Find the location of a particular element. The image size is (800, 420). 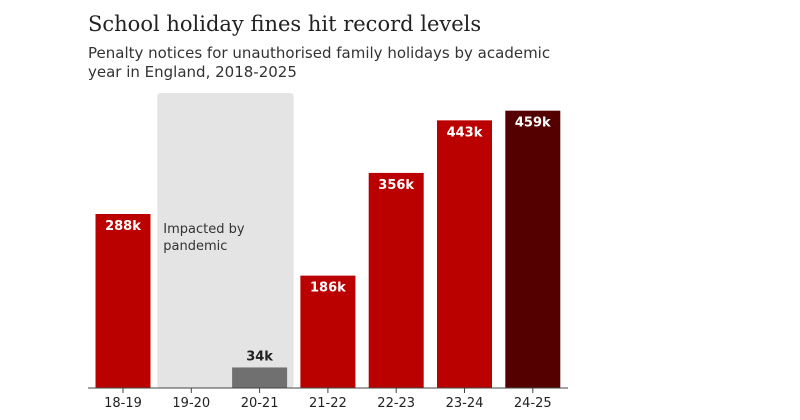

data-label-22-23: 356k is located at coordinates (396, 185).